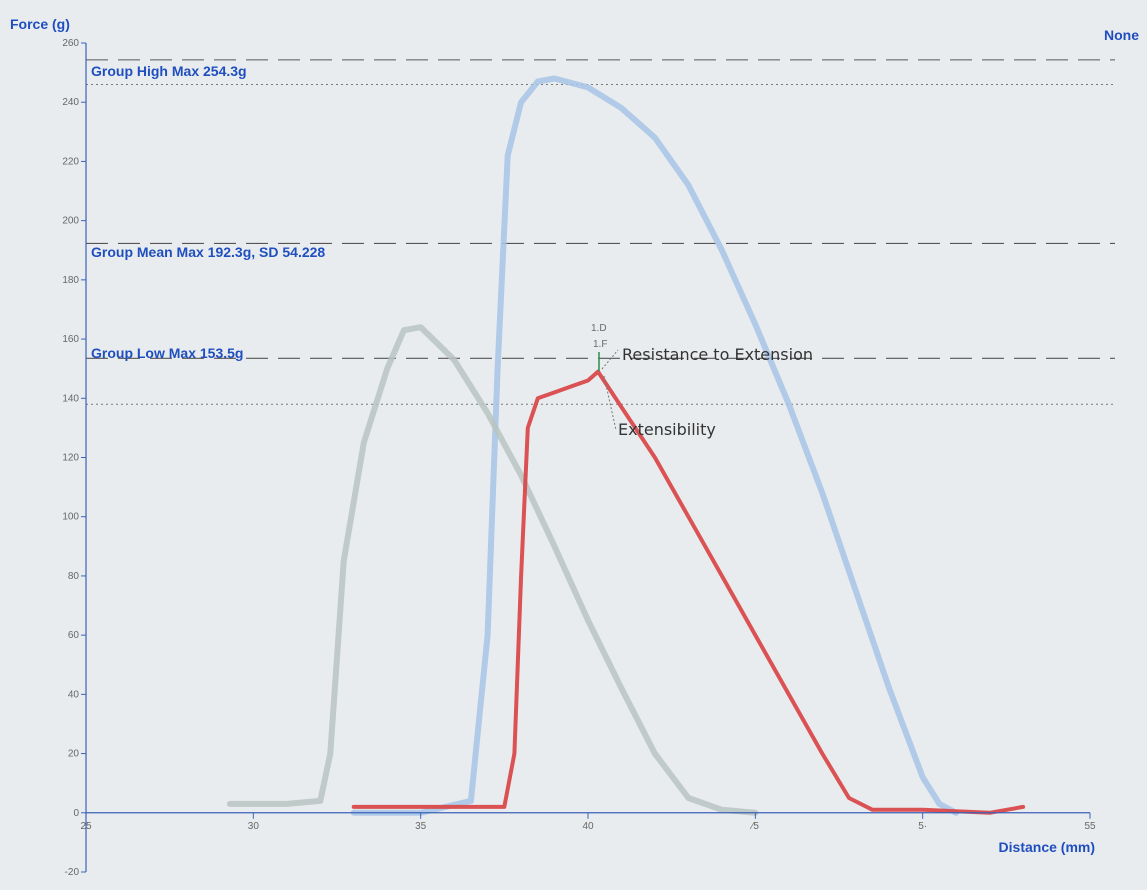 The image size is (1147, 890). What do you see at coordinates (86, 826) in the screenshot?
I see `x-tick-label-0: 25` at bounding box center [86, 826].